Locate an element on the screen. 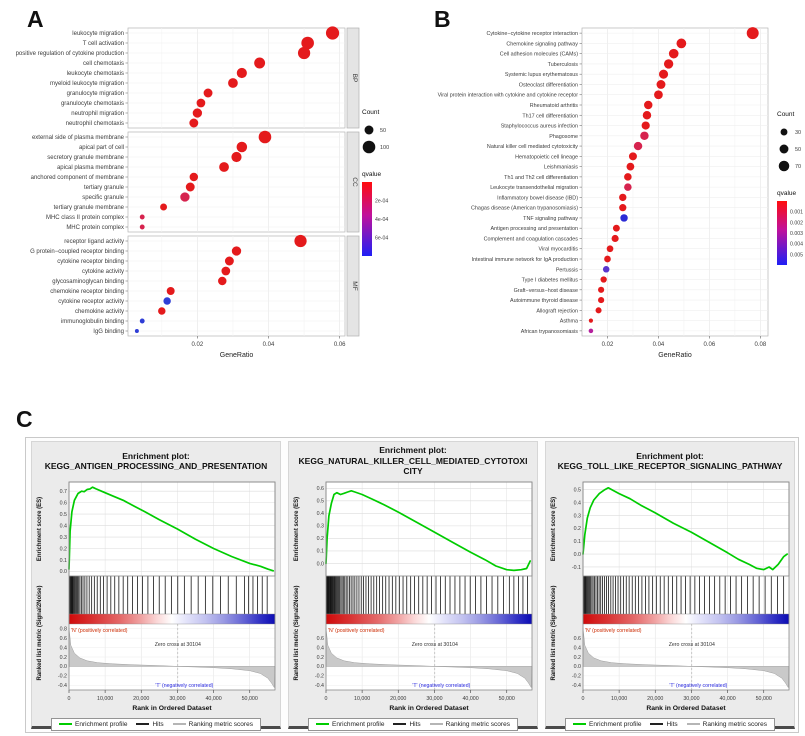 This screenshot has height=736, width=805. svg-text: Pertussis is located at coordinates (567, 270).